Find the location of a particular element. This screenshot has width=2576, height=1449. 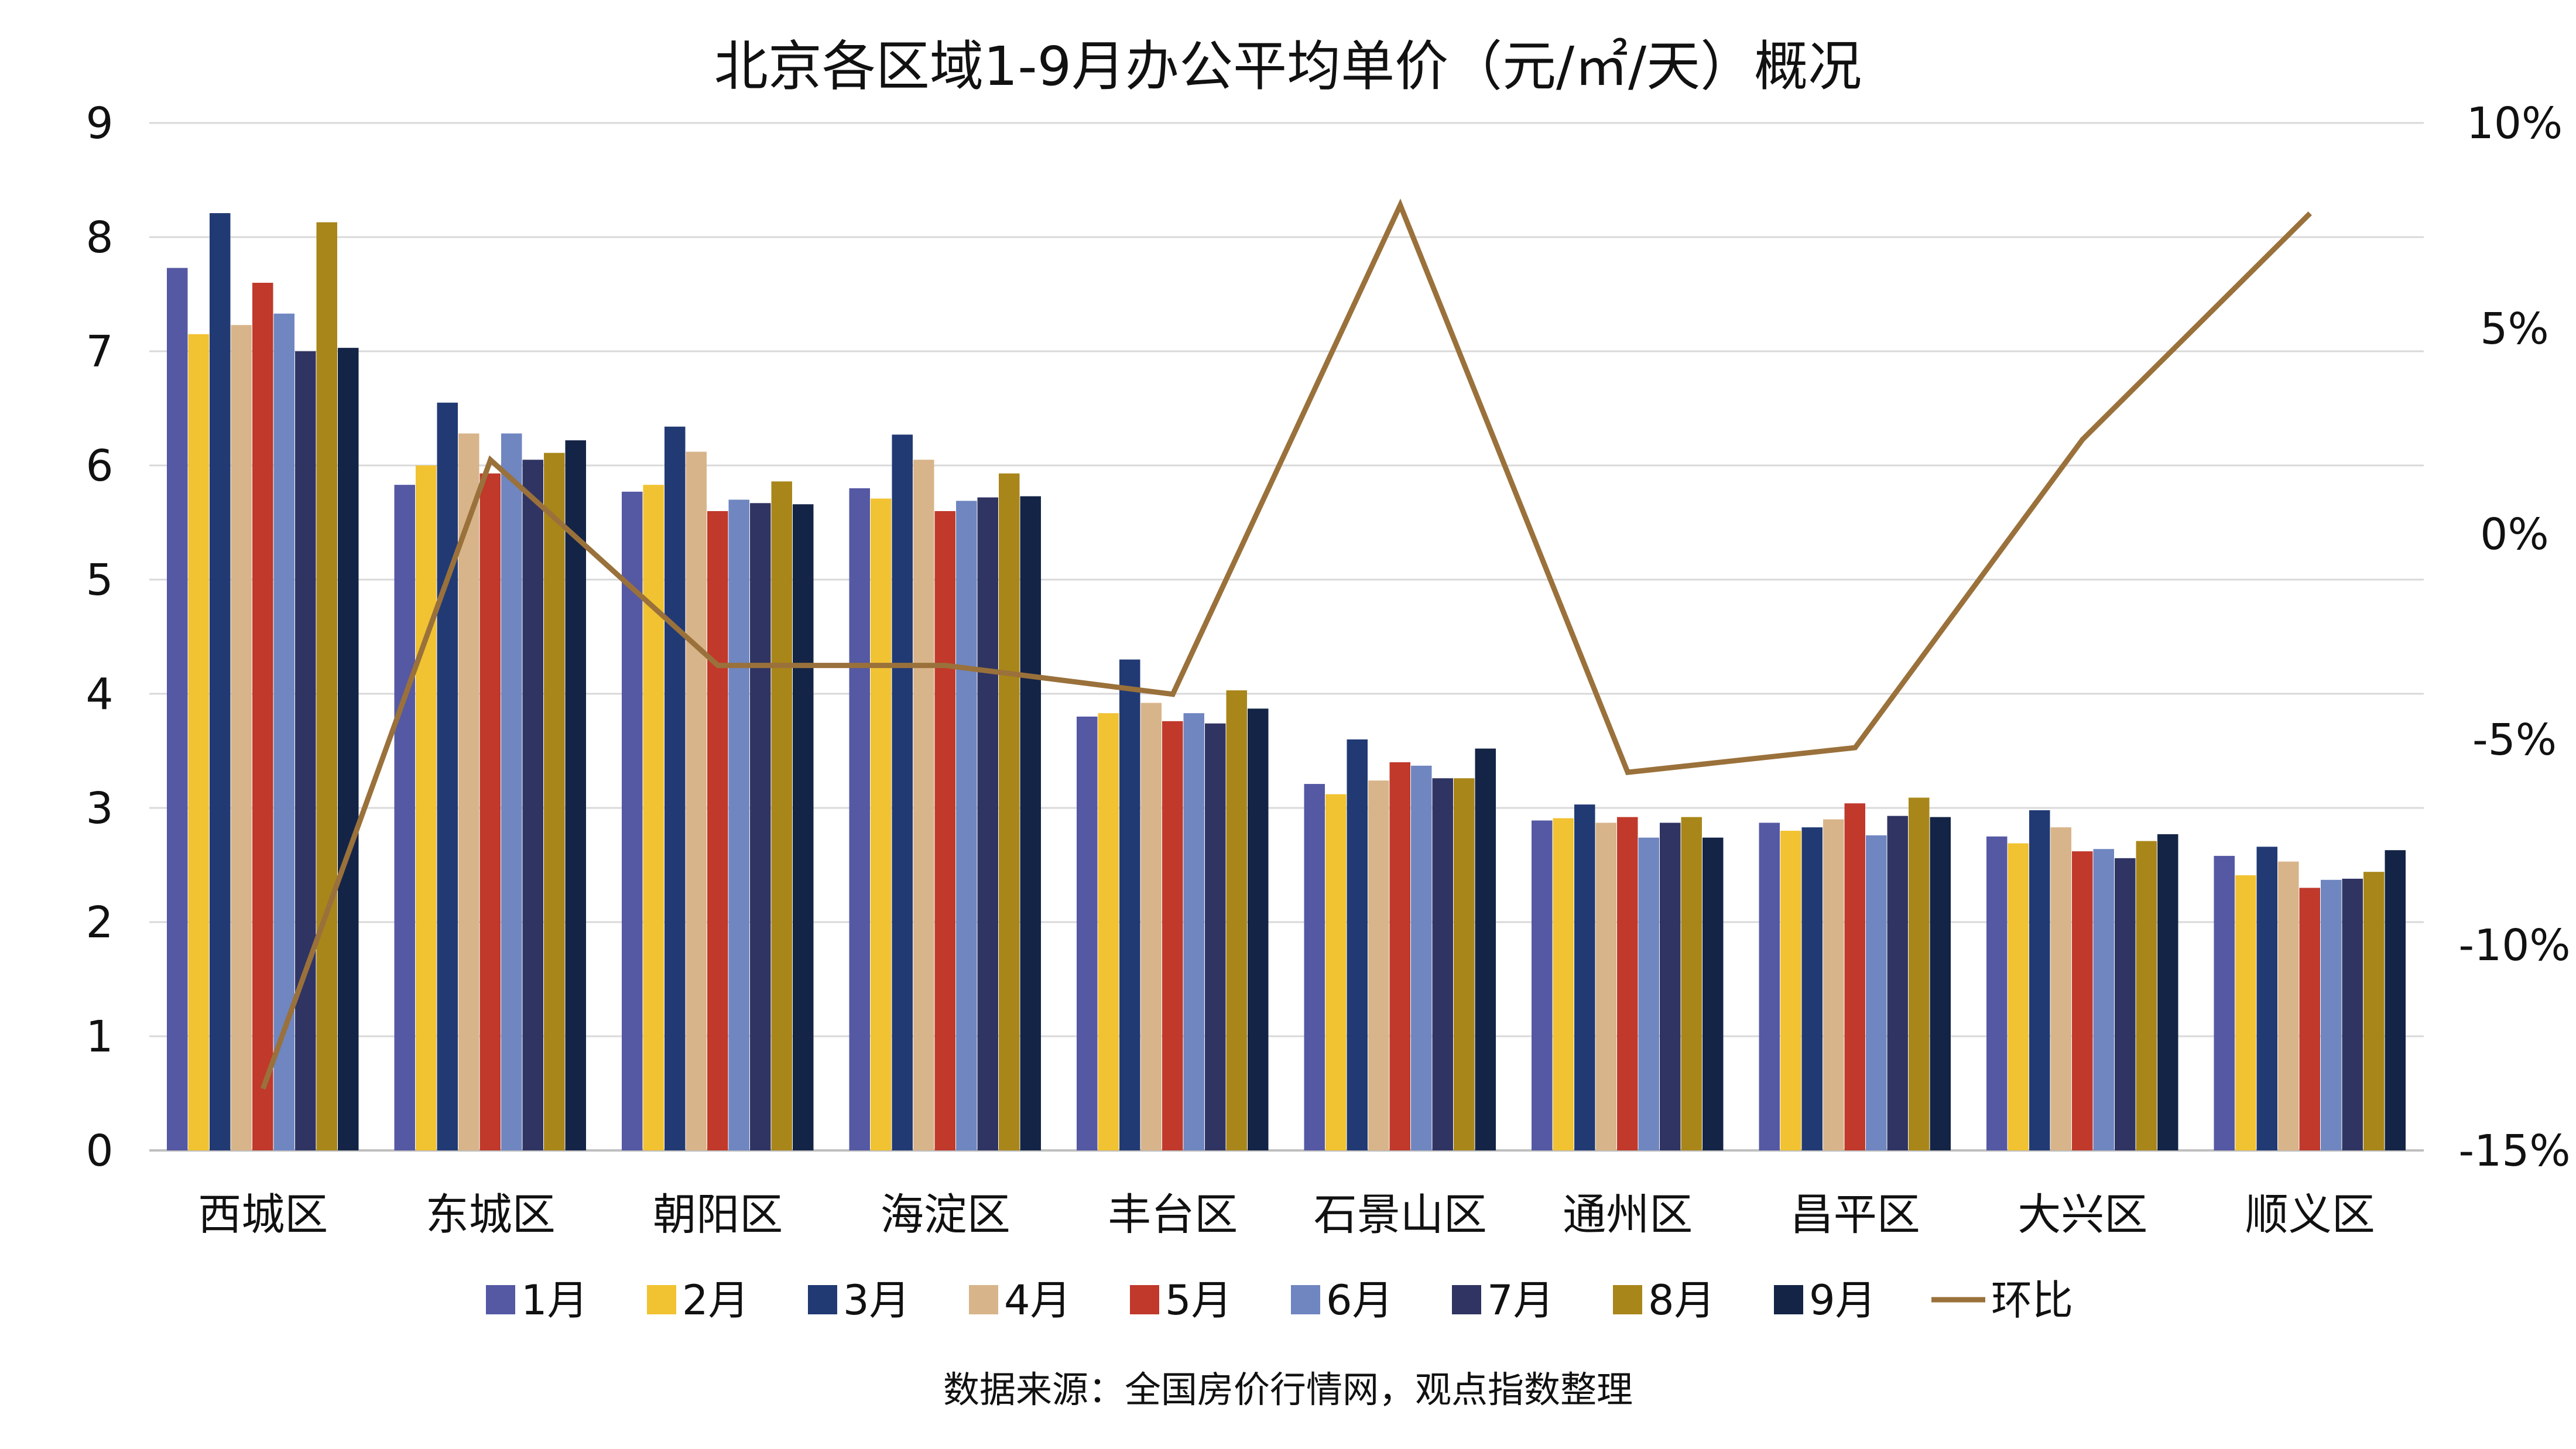

x-category-label: 西城区 is located at coordinates (263, 1215).